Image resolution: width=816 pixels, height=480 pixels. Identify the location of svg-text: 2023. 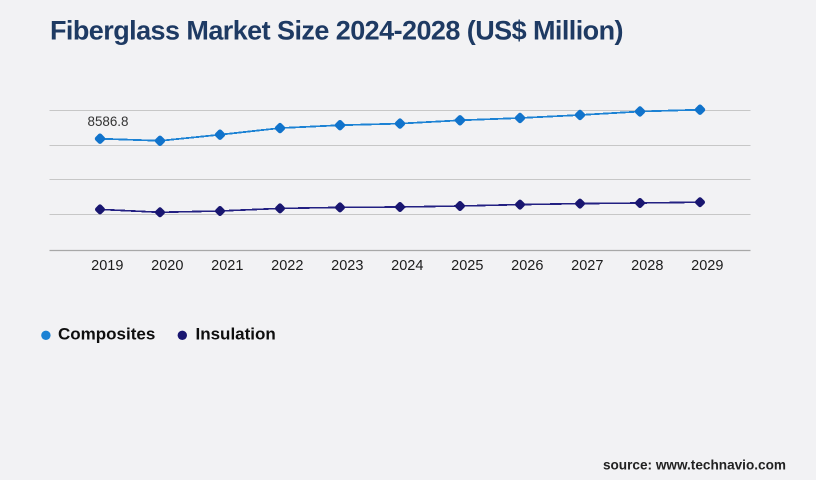
(347, 266).